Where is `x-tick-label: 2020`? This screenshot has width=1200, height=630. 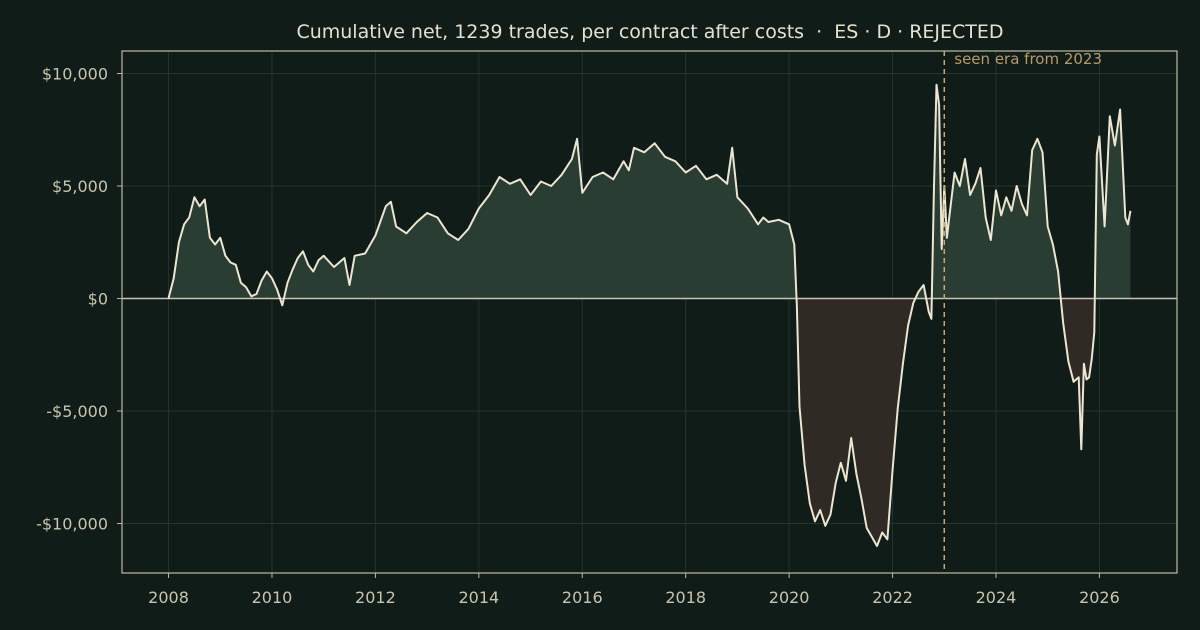 x-tick-label: 2020 is located at coordinates (789, 597).